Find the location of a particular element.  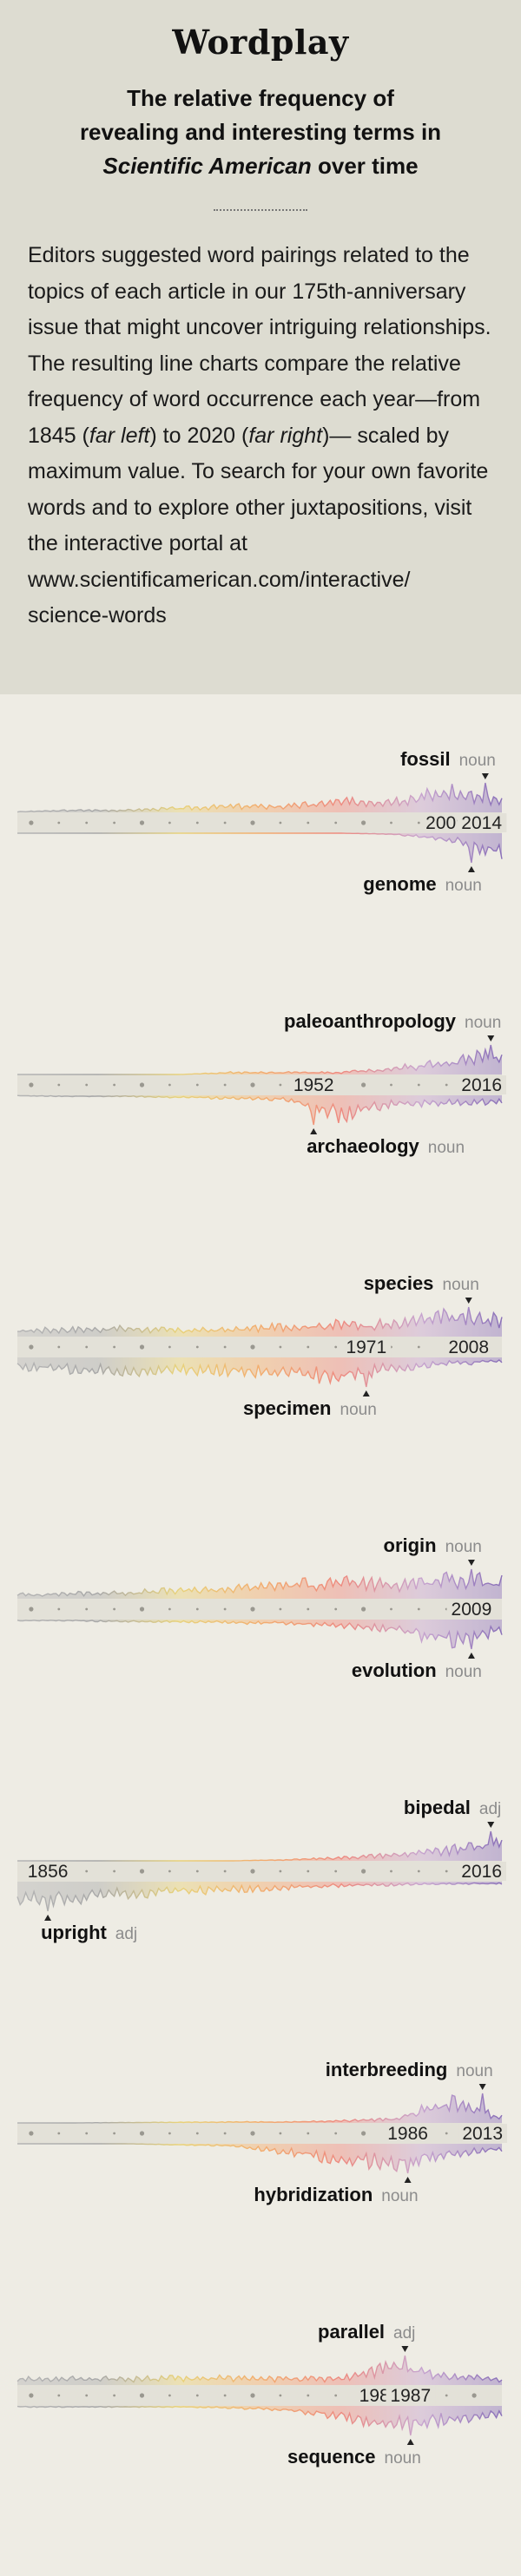

bottom-word: specimen is located at coordinates (287, 1408).